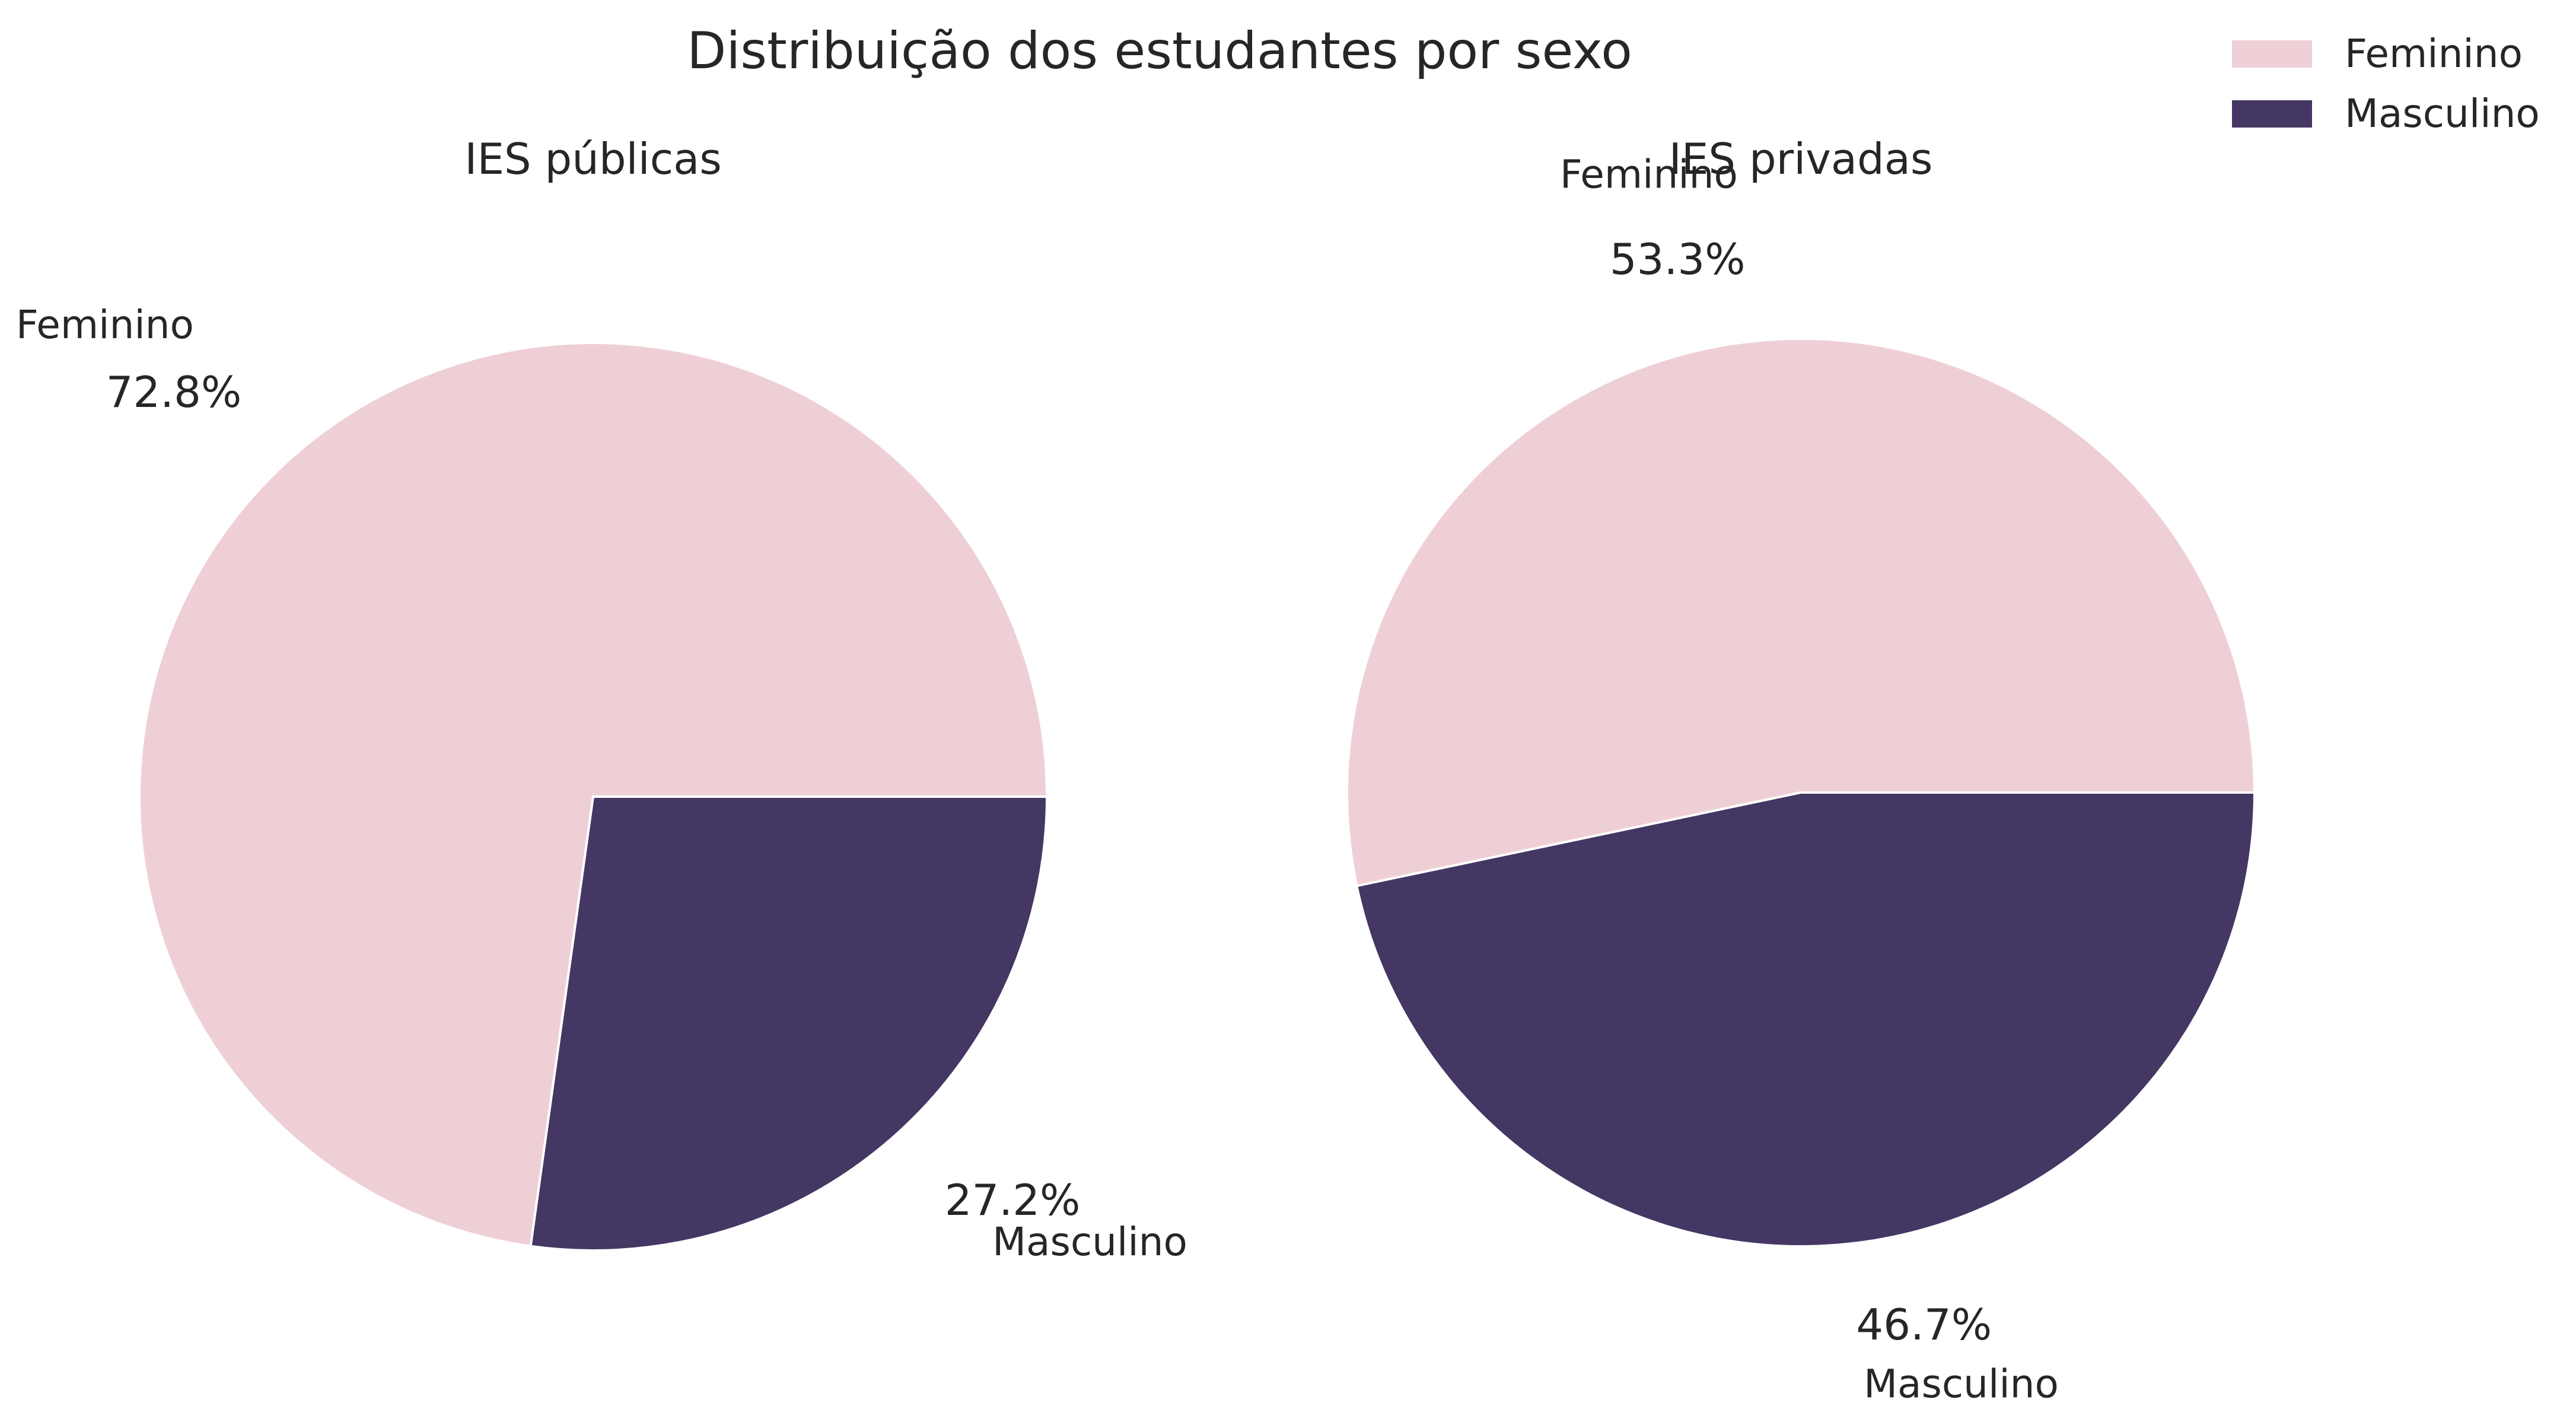 Image resolution: width=2576 pixels, height=1416 pixels. Describe the element at coordinates (2272, 114) in the screenshot. I see `legend-swatch-masculino` at that location.